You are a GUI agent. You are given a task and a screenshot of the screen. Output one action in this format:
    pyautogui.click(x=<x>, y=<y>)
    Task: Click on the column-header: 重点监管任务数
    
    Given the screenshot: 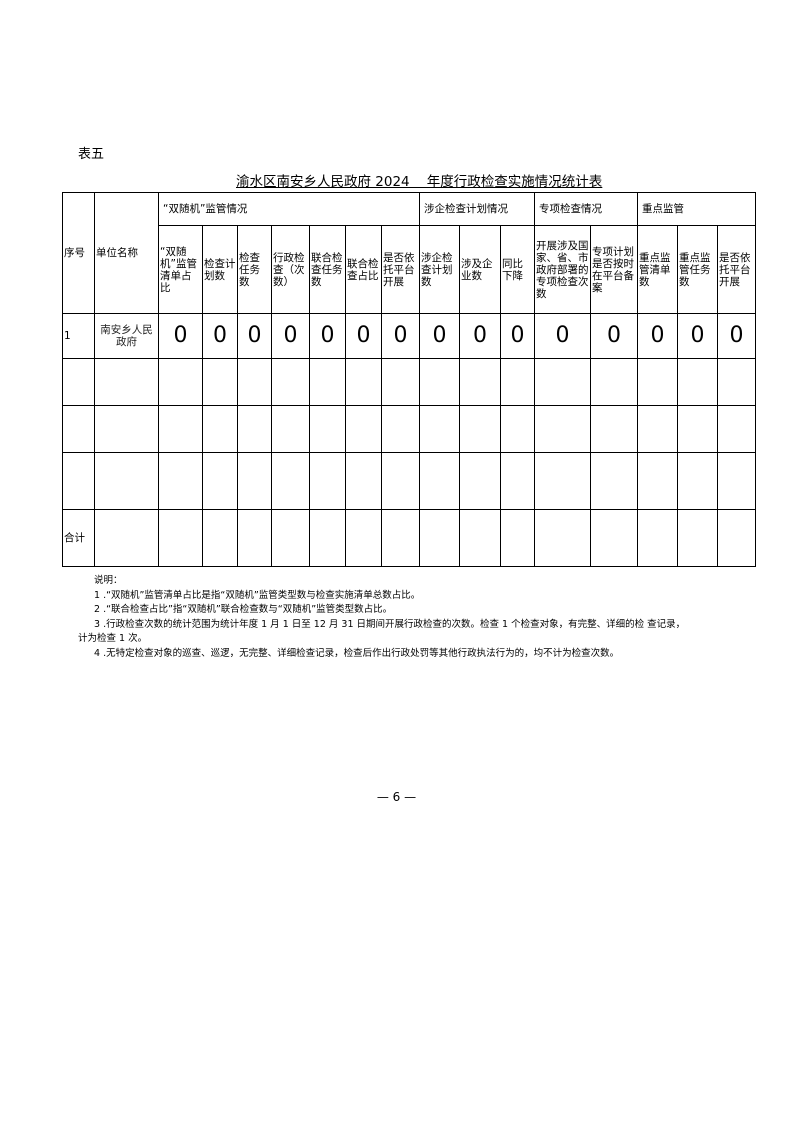 What is the action you would take?
    pyautogui.click(x=698, y=269)
    